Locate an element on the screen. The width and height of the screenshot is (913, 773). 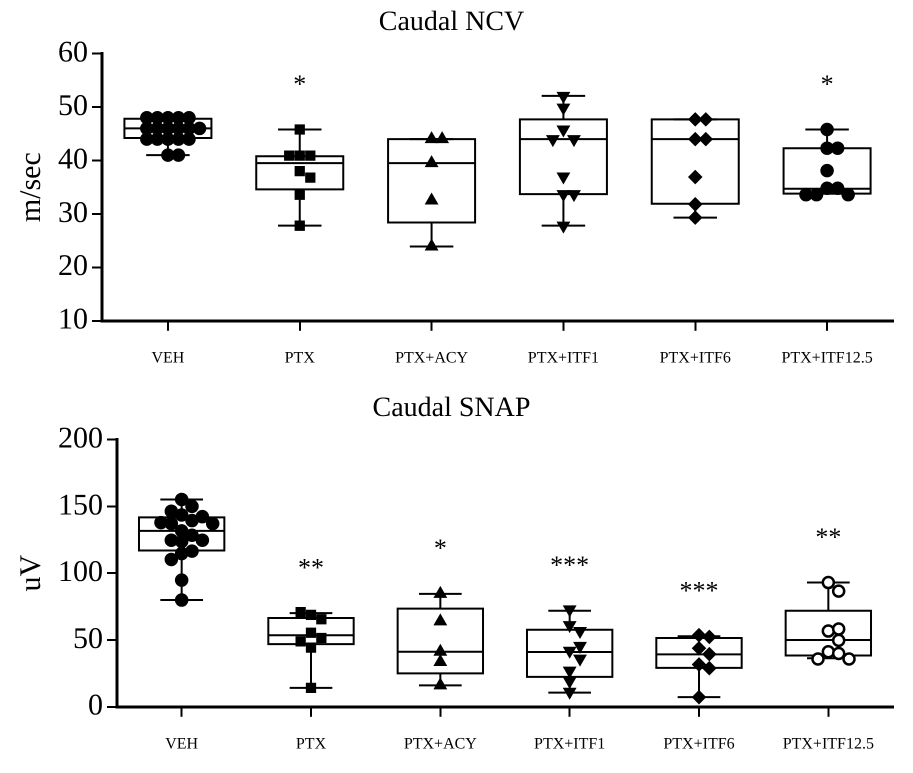
chart-title: Caudal NCV is located at coordinates (451, 22).